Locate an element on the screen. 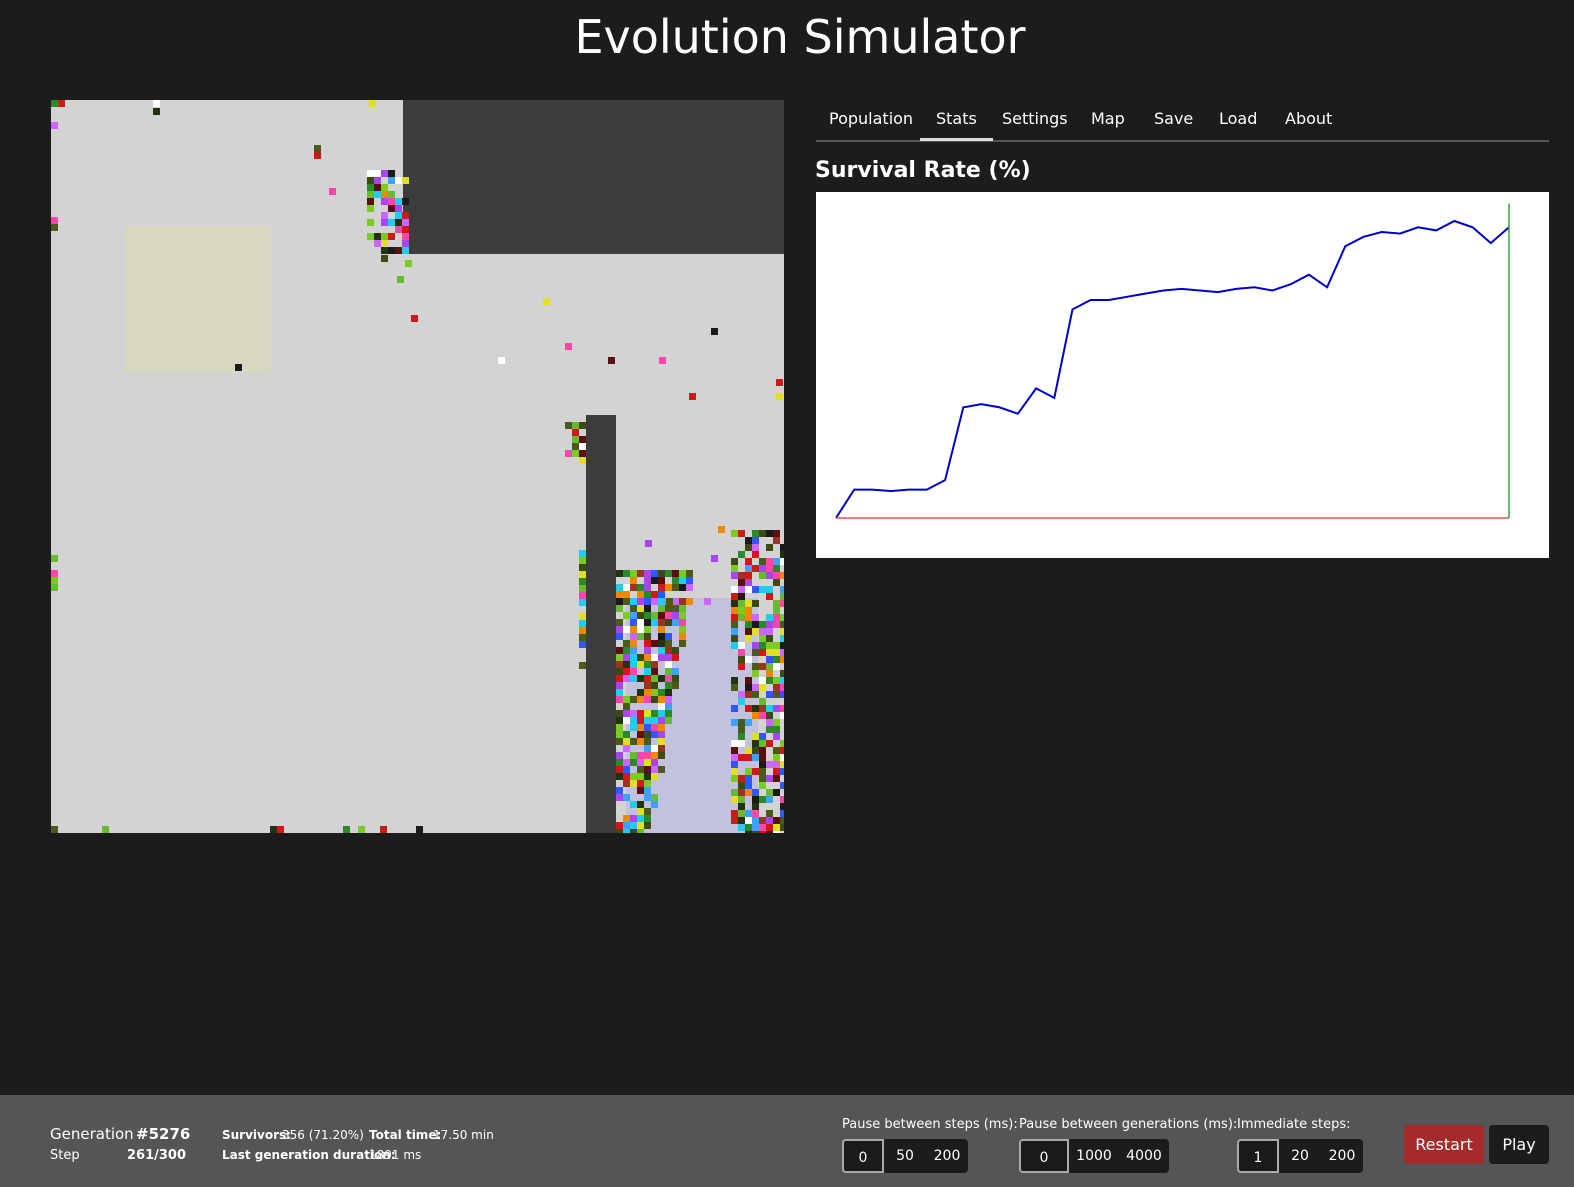 The image size is (1574, 1187). pause-steps-0-button: 0 is located at coordinates (863, 1156).